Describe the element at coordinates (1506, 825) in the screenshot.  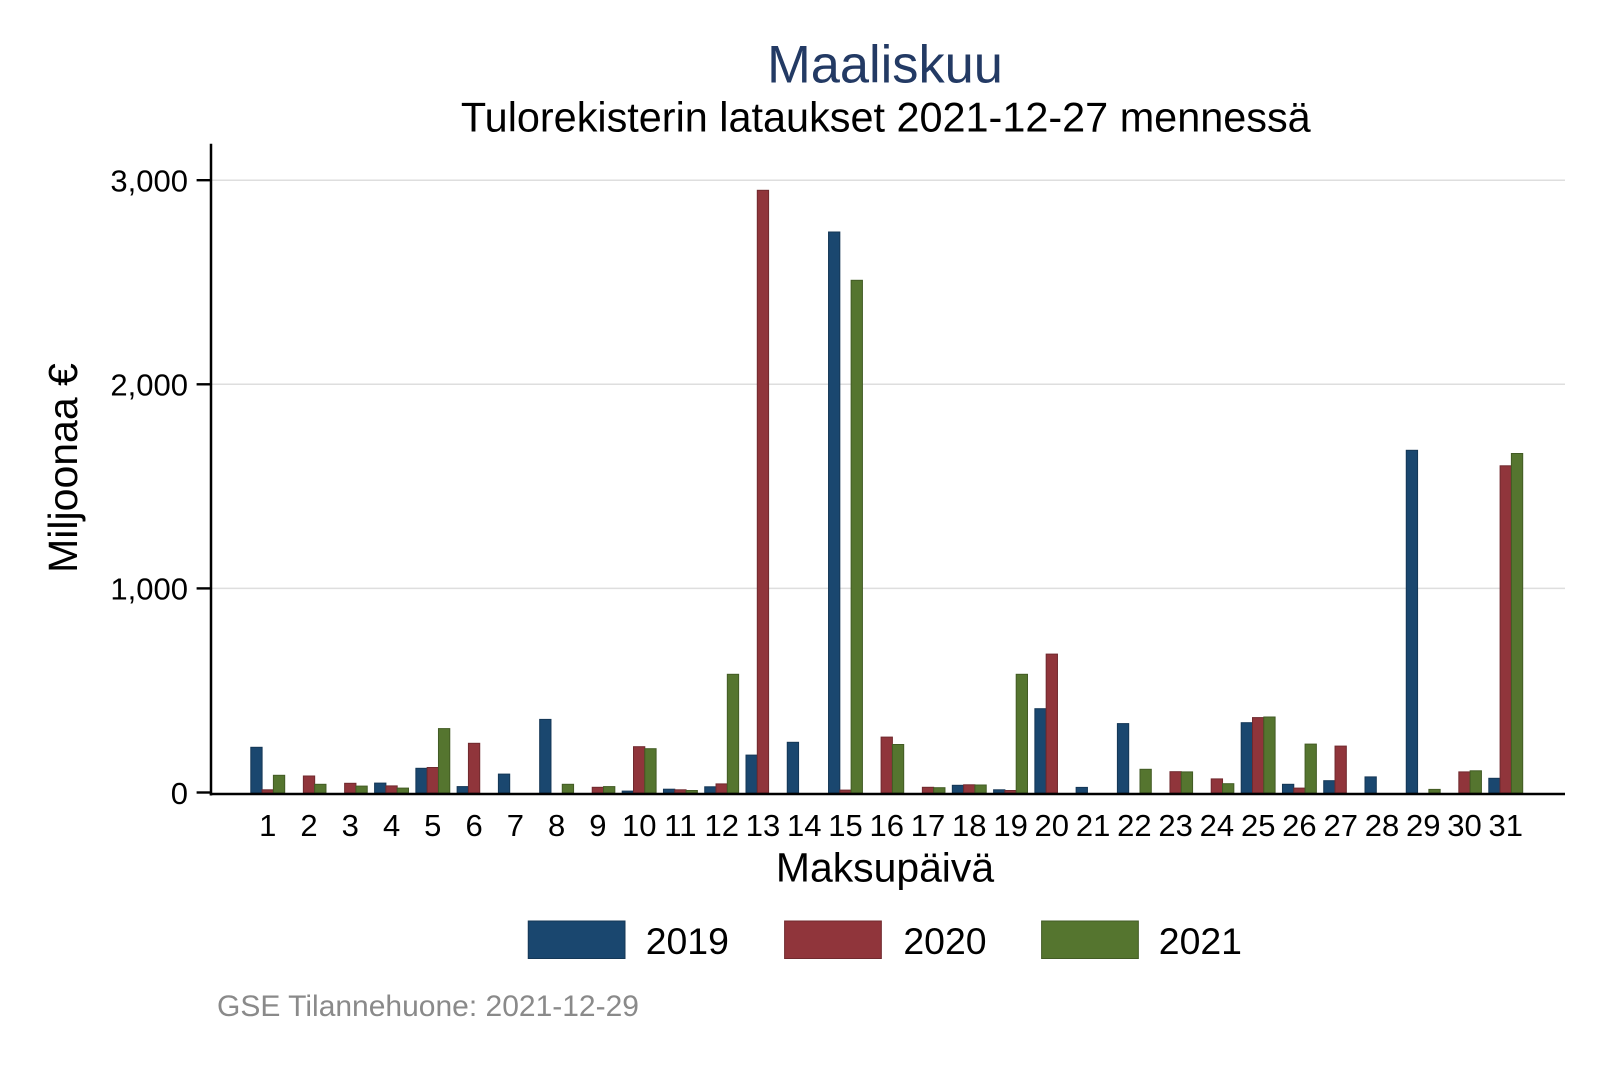
I see `svg-text: 31` at that location.